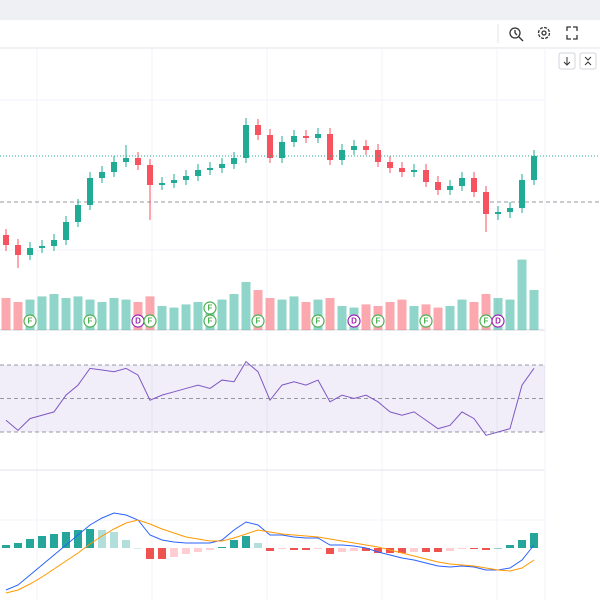 The height and width of the screenshot is (600, 600). I want to click on macd-pane, so click(270, 553).